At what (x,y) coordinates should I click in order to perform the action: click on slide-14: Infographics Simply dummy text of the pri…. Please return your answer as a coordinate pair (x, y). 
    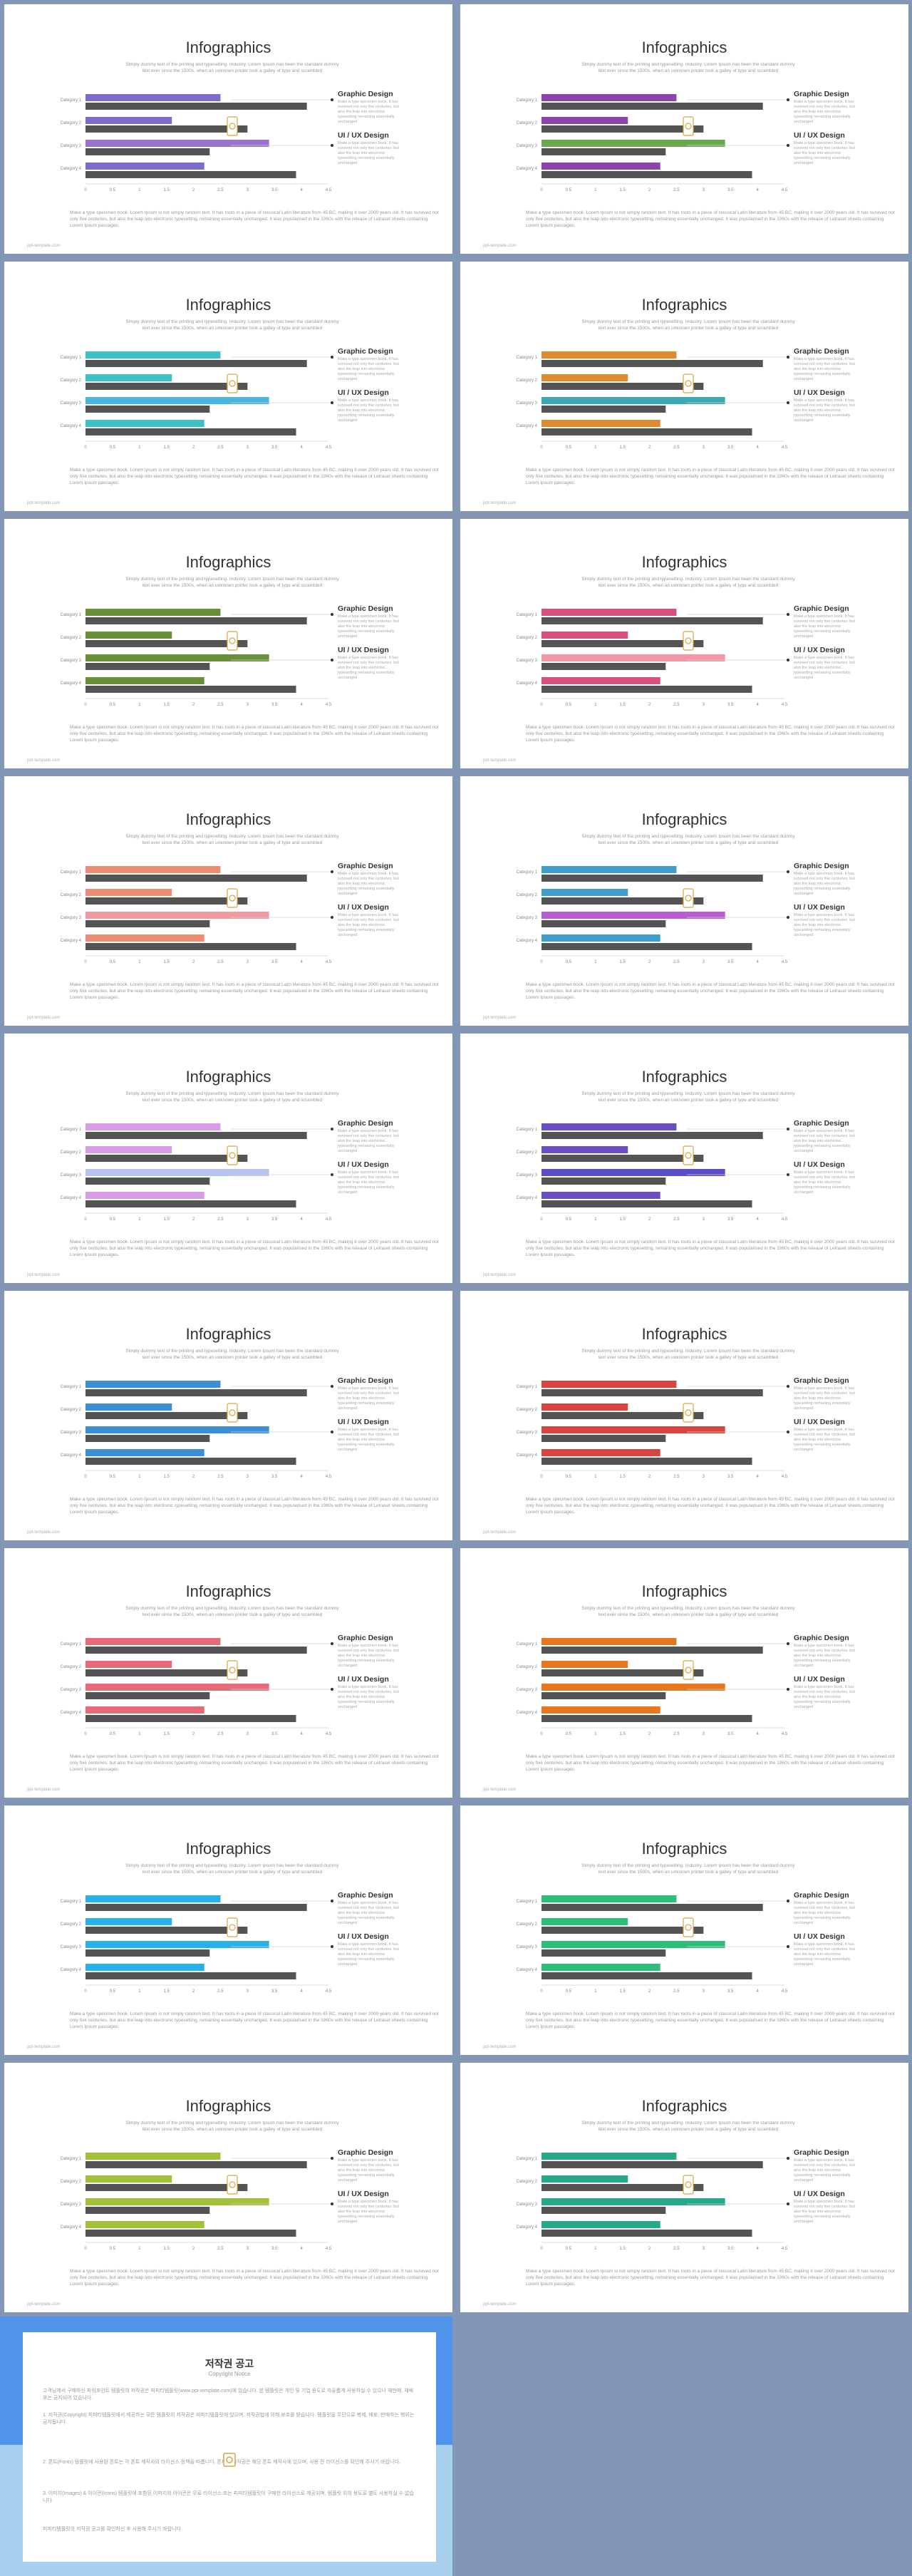
    Looking at the image, I should click on (684, 1673).